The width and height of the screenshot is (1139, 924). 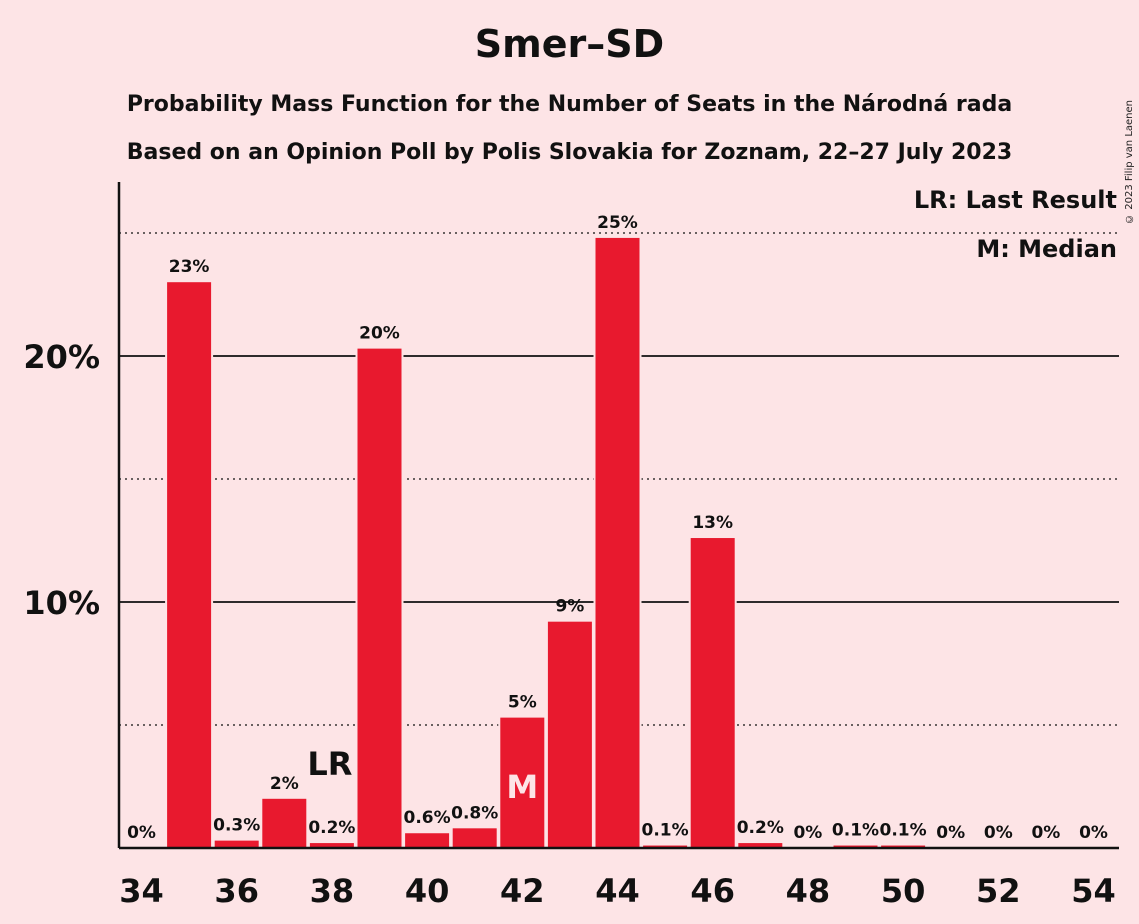 I want to click on legend-last-result: LR: Last Result, so click(x=1015, y=200).